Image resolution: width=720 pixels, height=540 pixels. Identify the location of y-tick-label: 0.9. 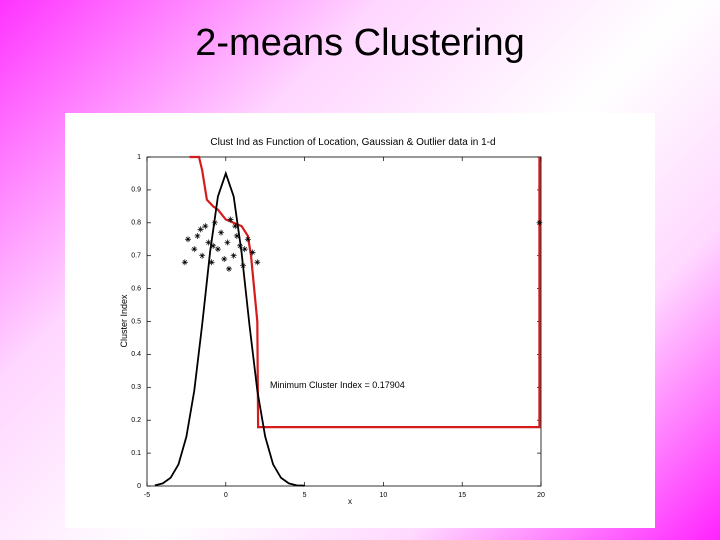
(136, 190).